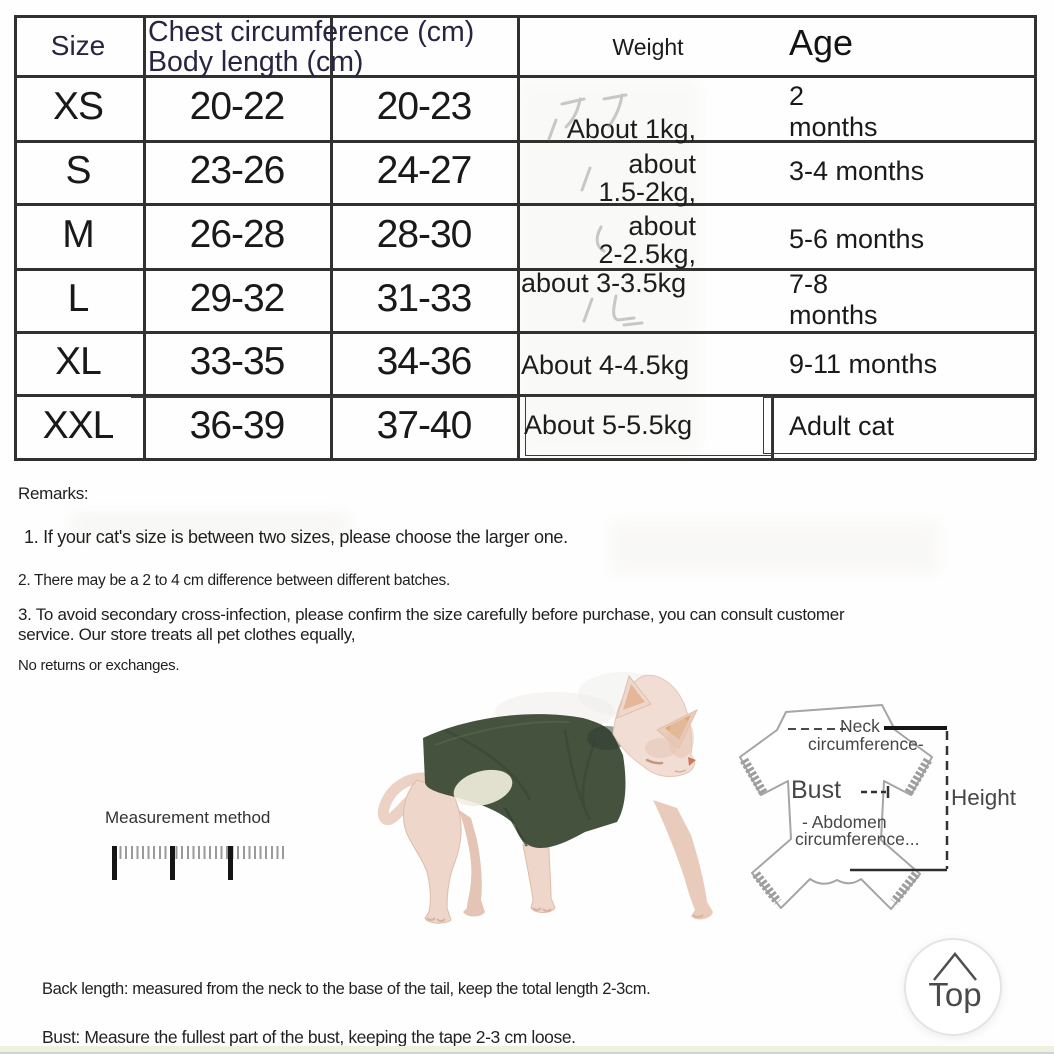  I want to click on column-header-size: Size, so click(78, 45).